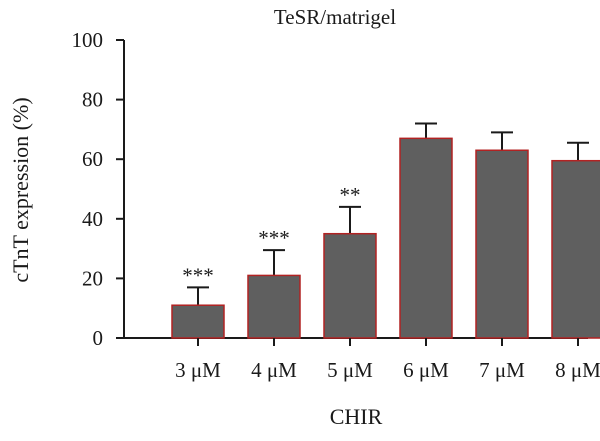  I want to click on y-axis-title: cTnT expression (%), so click(20, 189).